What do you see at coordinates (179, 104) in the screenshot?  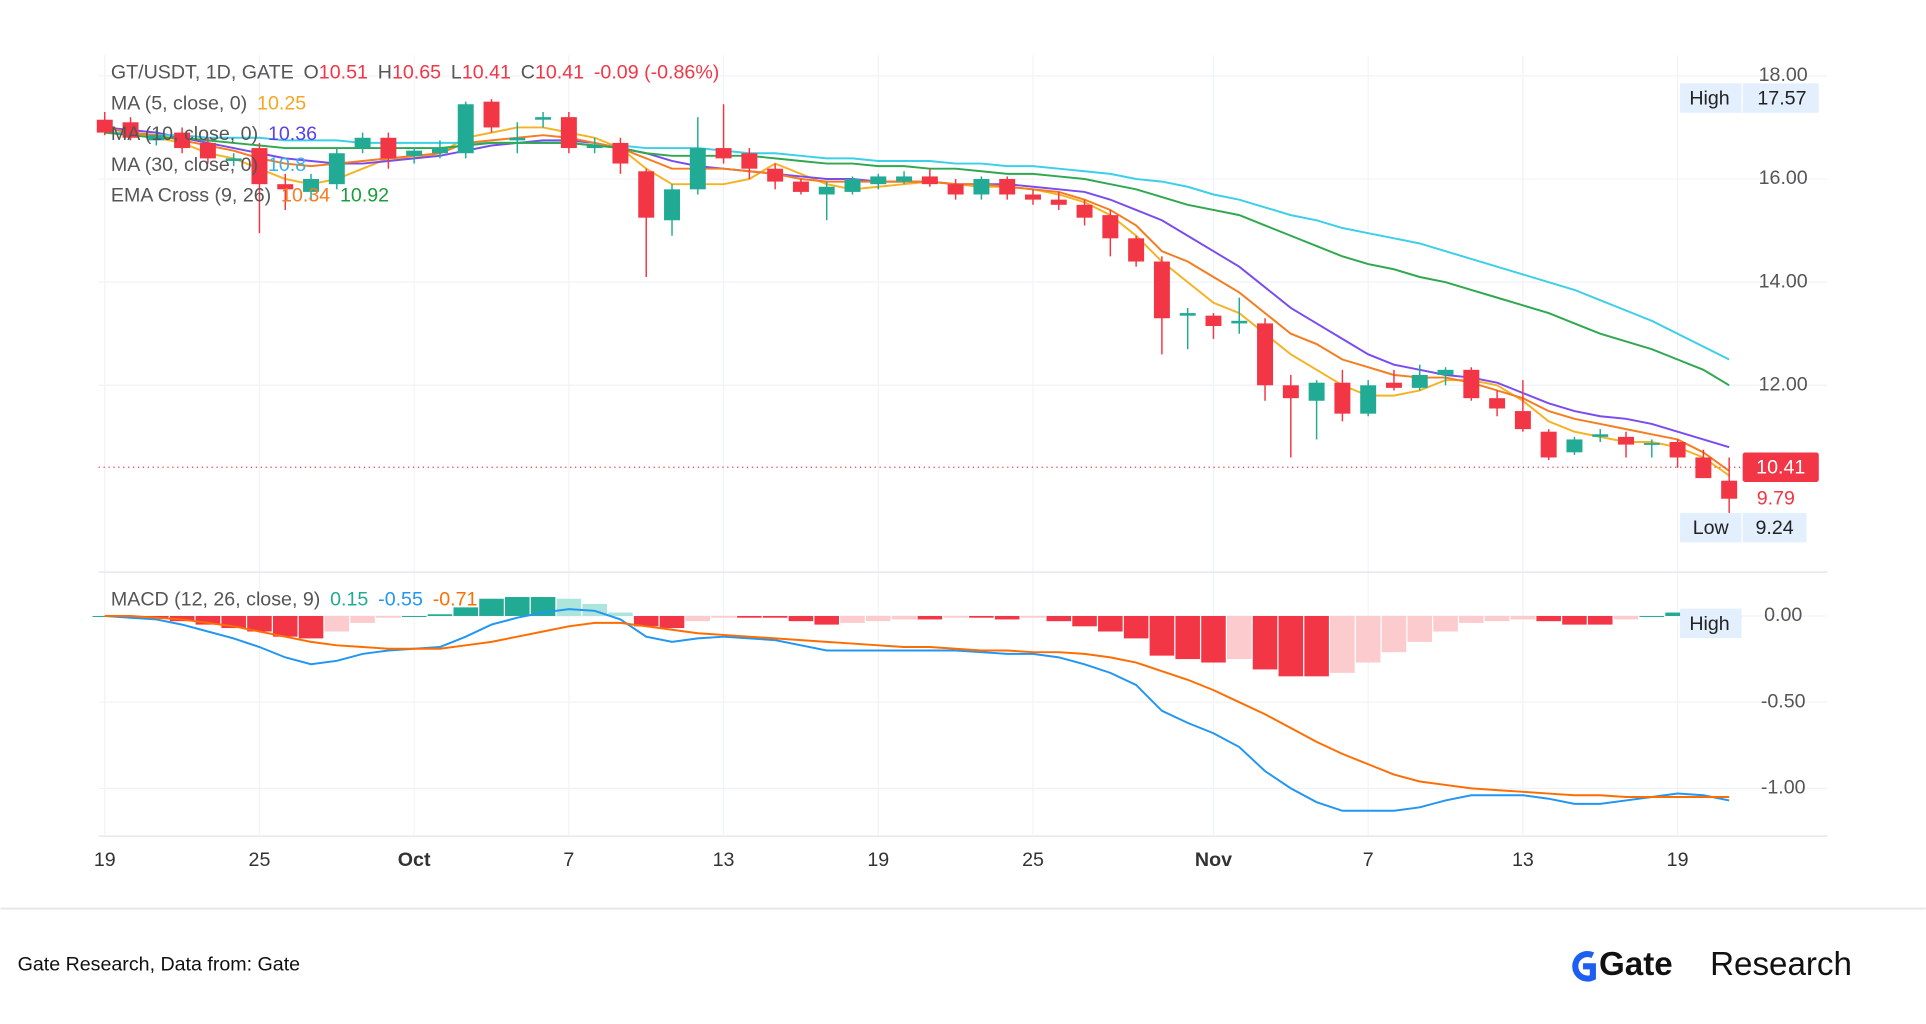 I see `indicator-name: MA (5, close, 0)` at bounding box center [179, 104].